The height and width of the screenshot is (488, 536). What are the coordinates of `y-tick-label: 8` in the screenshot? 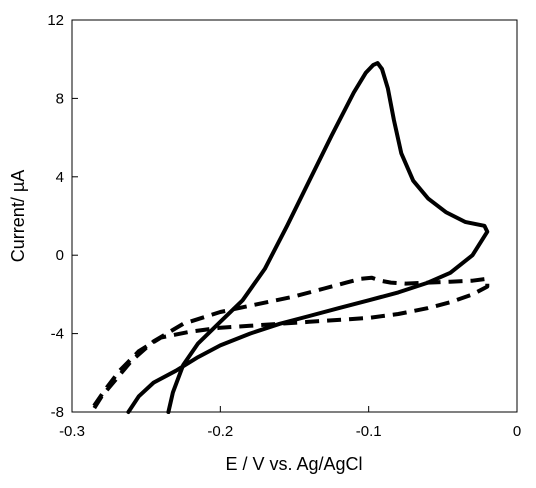 It's located at (60, 98).